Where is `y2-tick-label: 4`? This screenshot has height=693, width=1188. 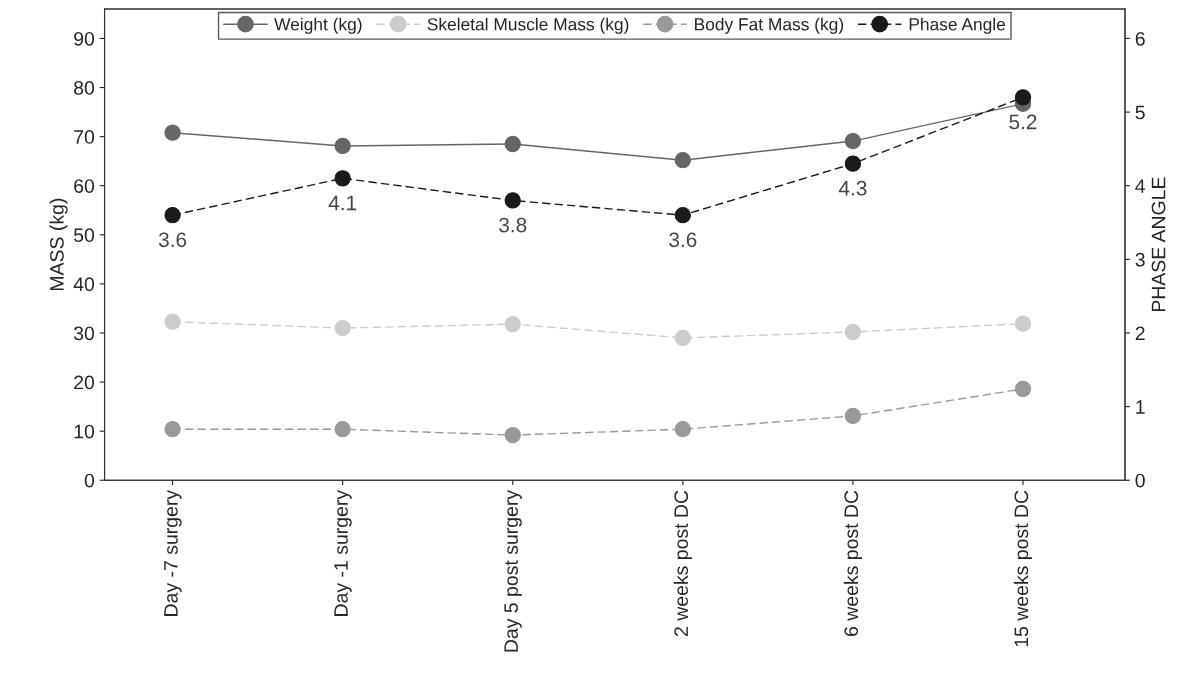 y2-tick-label: 4 is located at coordinates (1140, 186).